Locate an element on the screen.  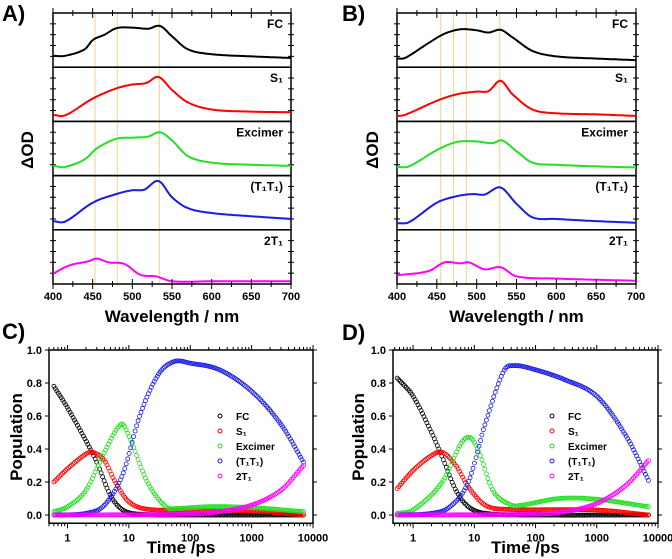
legend-label: S₁ is located at coordinates (573, 432).